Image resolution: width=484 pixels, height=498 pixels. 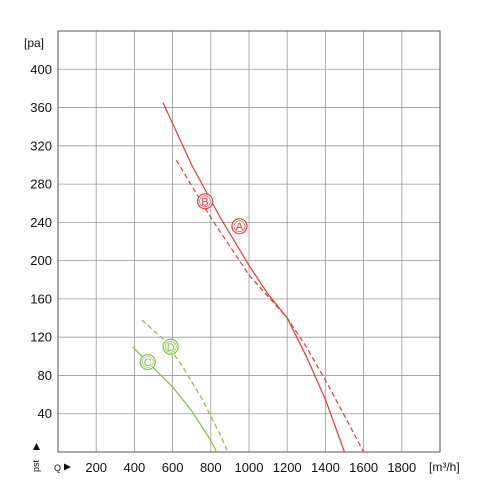 I want to click on x-axis-symbol: Q, so click(x=62, y=468).